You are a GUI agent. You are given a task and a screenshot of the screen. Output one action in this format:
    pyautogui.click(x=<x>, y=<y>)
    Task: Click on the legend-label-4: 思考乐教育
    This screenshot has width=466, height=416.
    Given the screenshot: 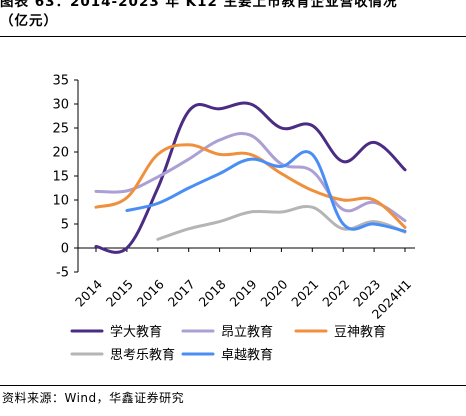 What is the action you would take?
    pyautogui.click(x=142, y=355)
    